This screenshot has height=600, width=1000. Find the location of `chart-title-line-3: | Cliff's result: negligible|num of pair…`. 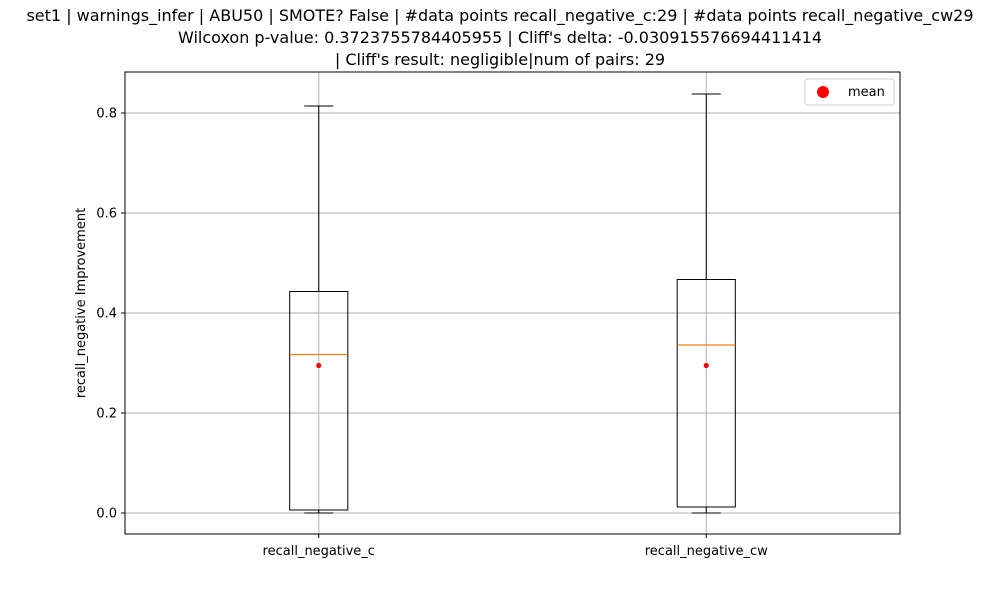

chart-title-line-3: | Cliff's result: negligible|num of pair… is located at coordinates (500, 59).